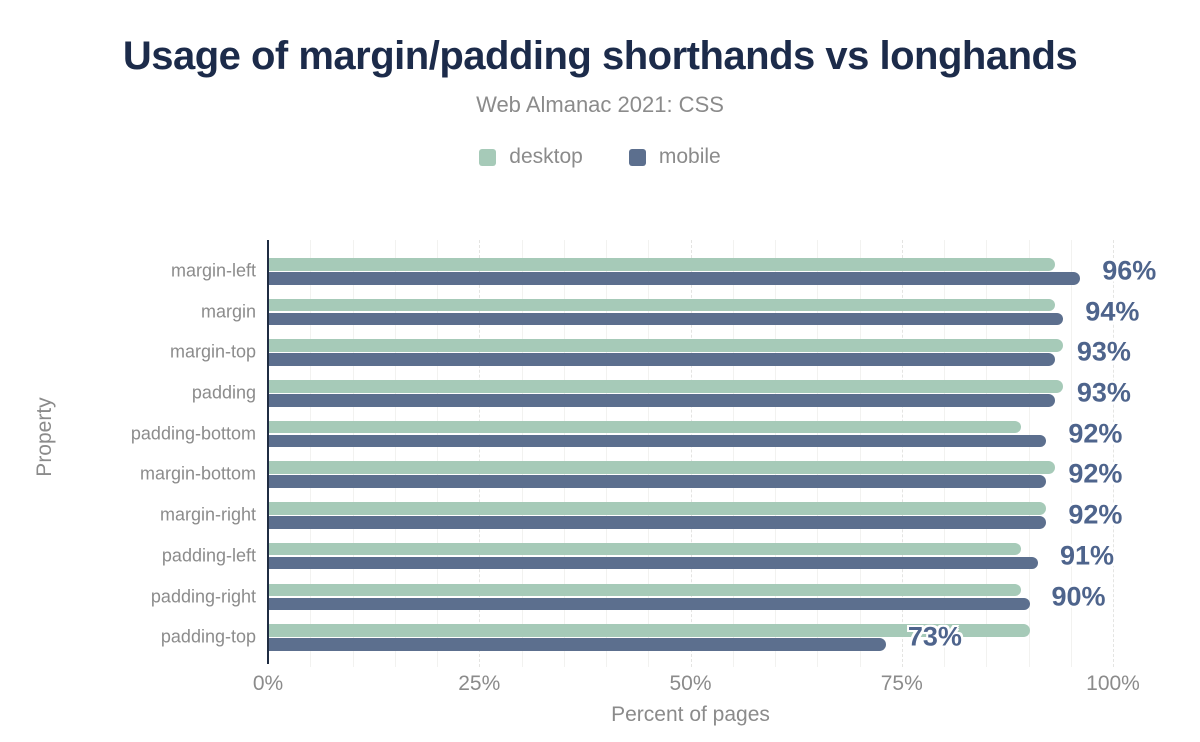  I want to click on bar-group: 90%, so click(691, 598).